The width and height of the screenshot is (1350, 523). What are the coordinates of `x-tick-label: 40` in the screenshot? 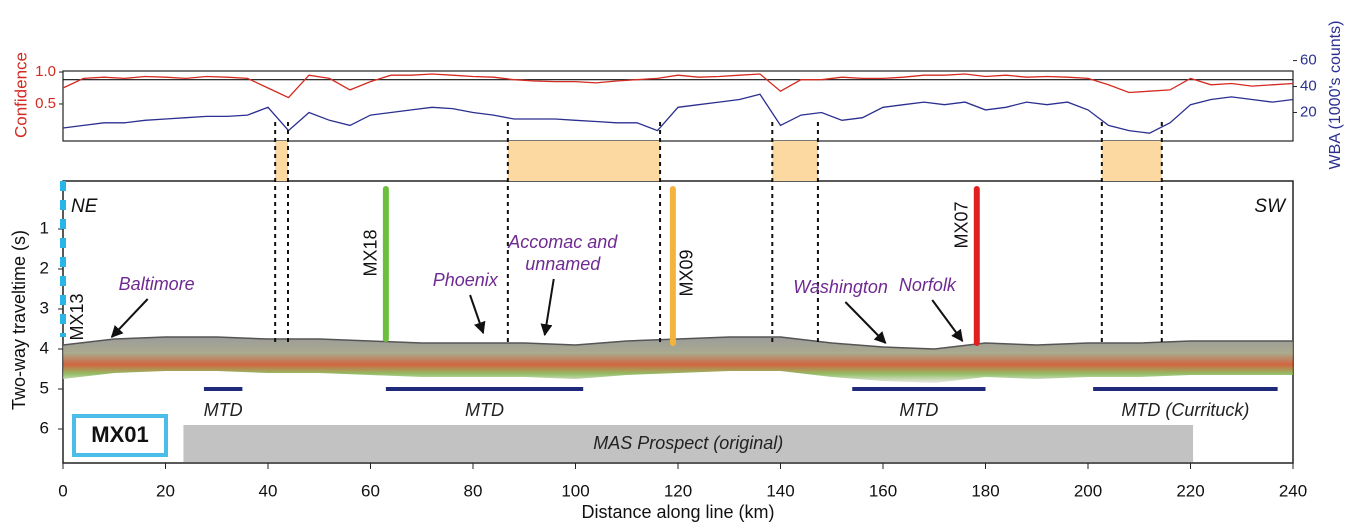 It's located at (268, 490).